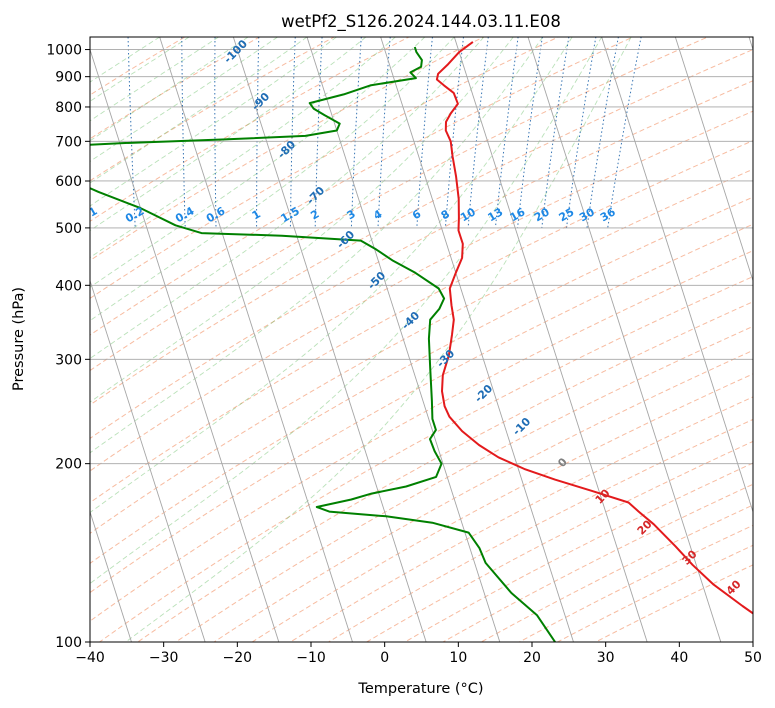 Image resolution: width=775 pixels, height=708 pixels. Describe the element at coordinates (19, 339) in the screenshot. I see `y-axis-label: Pressure (hPa)` at that location.